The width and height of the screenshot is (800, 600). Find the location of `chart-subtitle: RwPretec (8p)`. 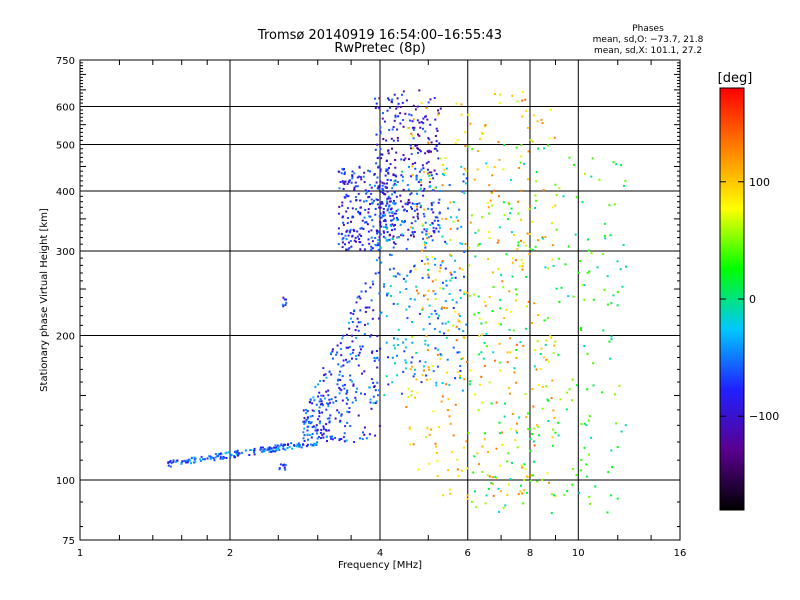

chart-subtitle: RwPretec (8p) is located at coordinates (379, 48).